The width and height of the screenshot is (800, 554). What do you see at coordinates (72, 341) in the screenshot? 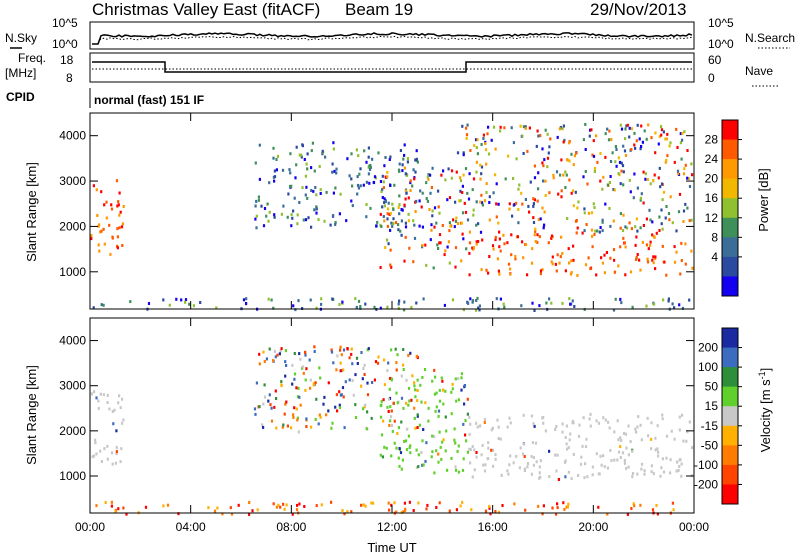
I see `y-tick-label: 4000` at bounding box center [72, 341].